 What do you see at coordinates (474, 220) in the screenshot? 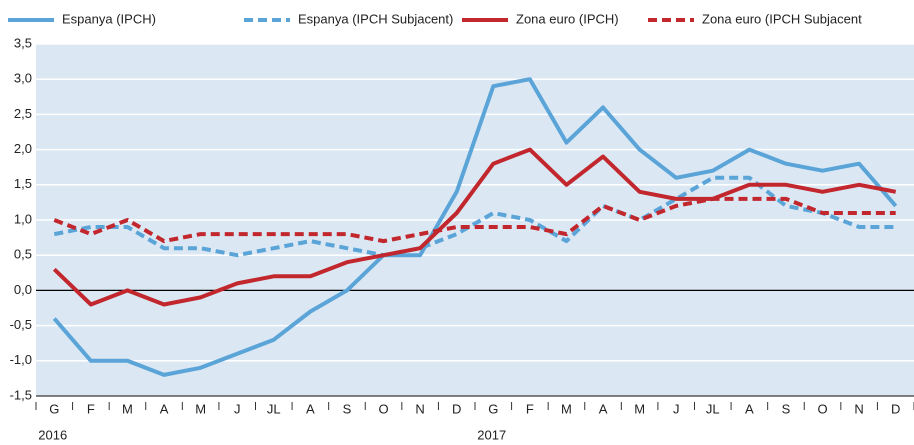
I see `series-line` at bounding box center [474, 220].